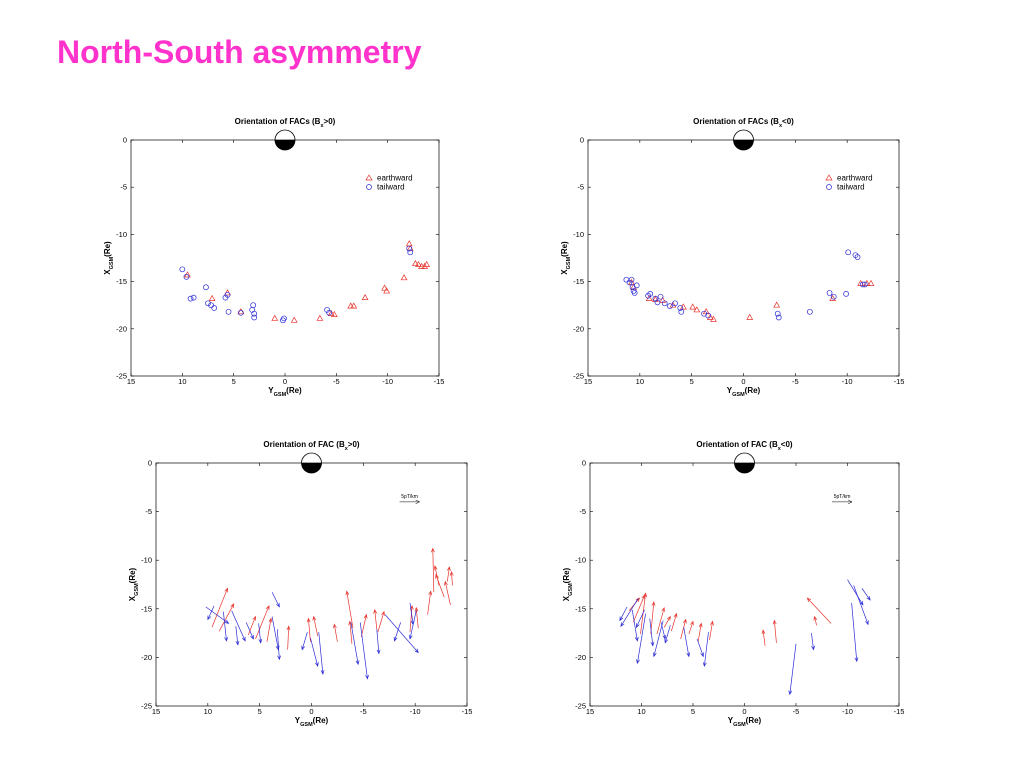  I want to click on y-axis-label: XGSM(Re), so click(109, 258).